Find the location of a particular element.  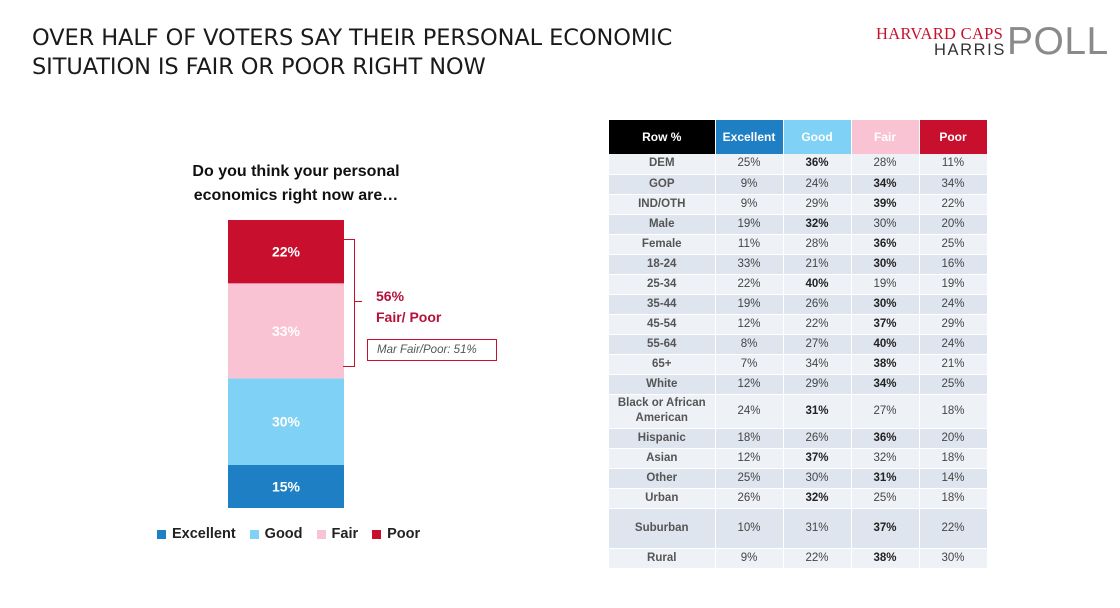

table-cell: 36% is located at coordinates (885, 438).